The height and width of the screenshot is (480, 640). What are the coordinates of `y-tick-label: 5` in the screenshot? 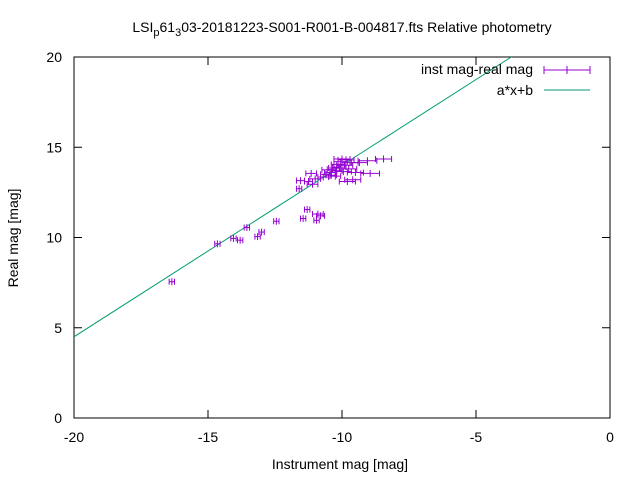 It's located at (58, 328).